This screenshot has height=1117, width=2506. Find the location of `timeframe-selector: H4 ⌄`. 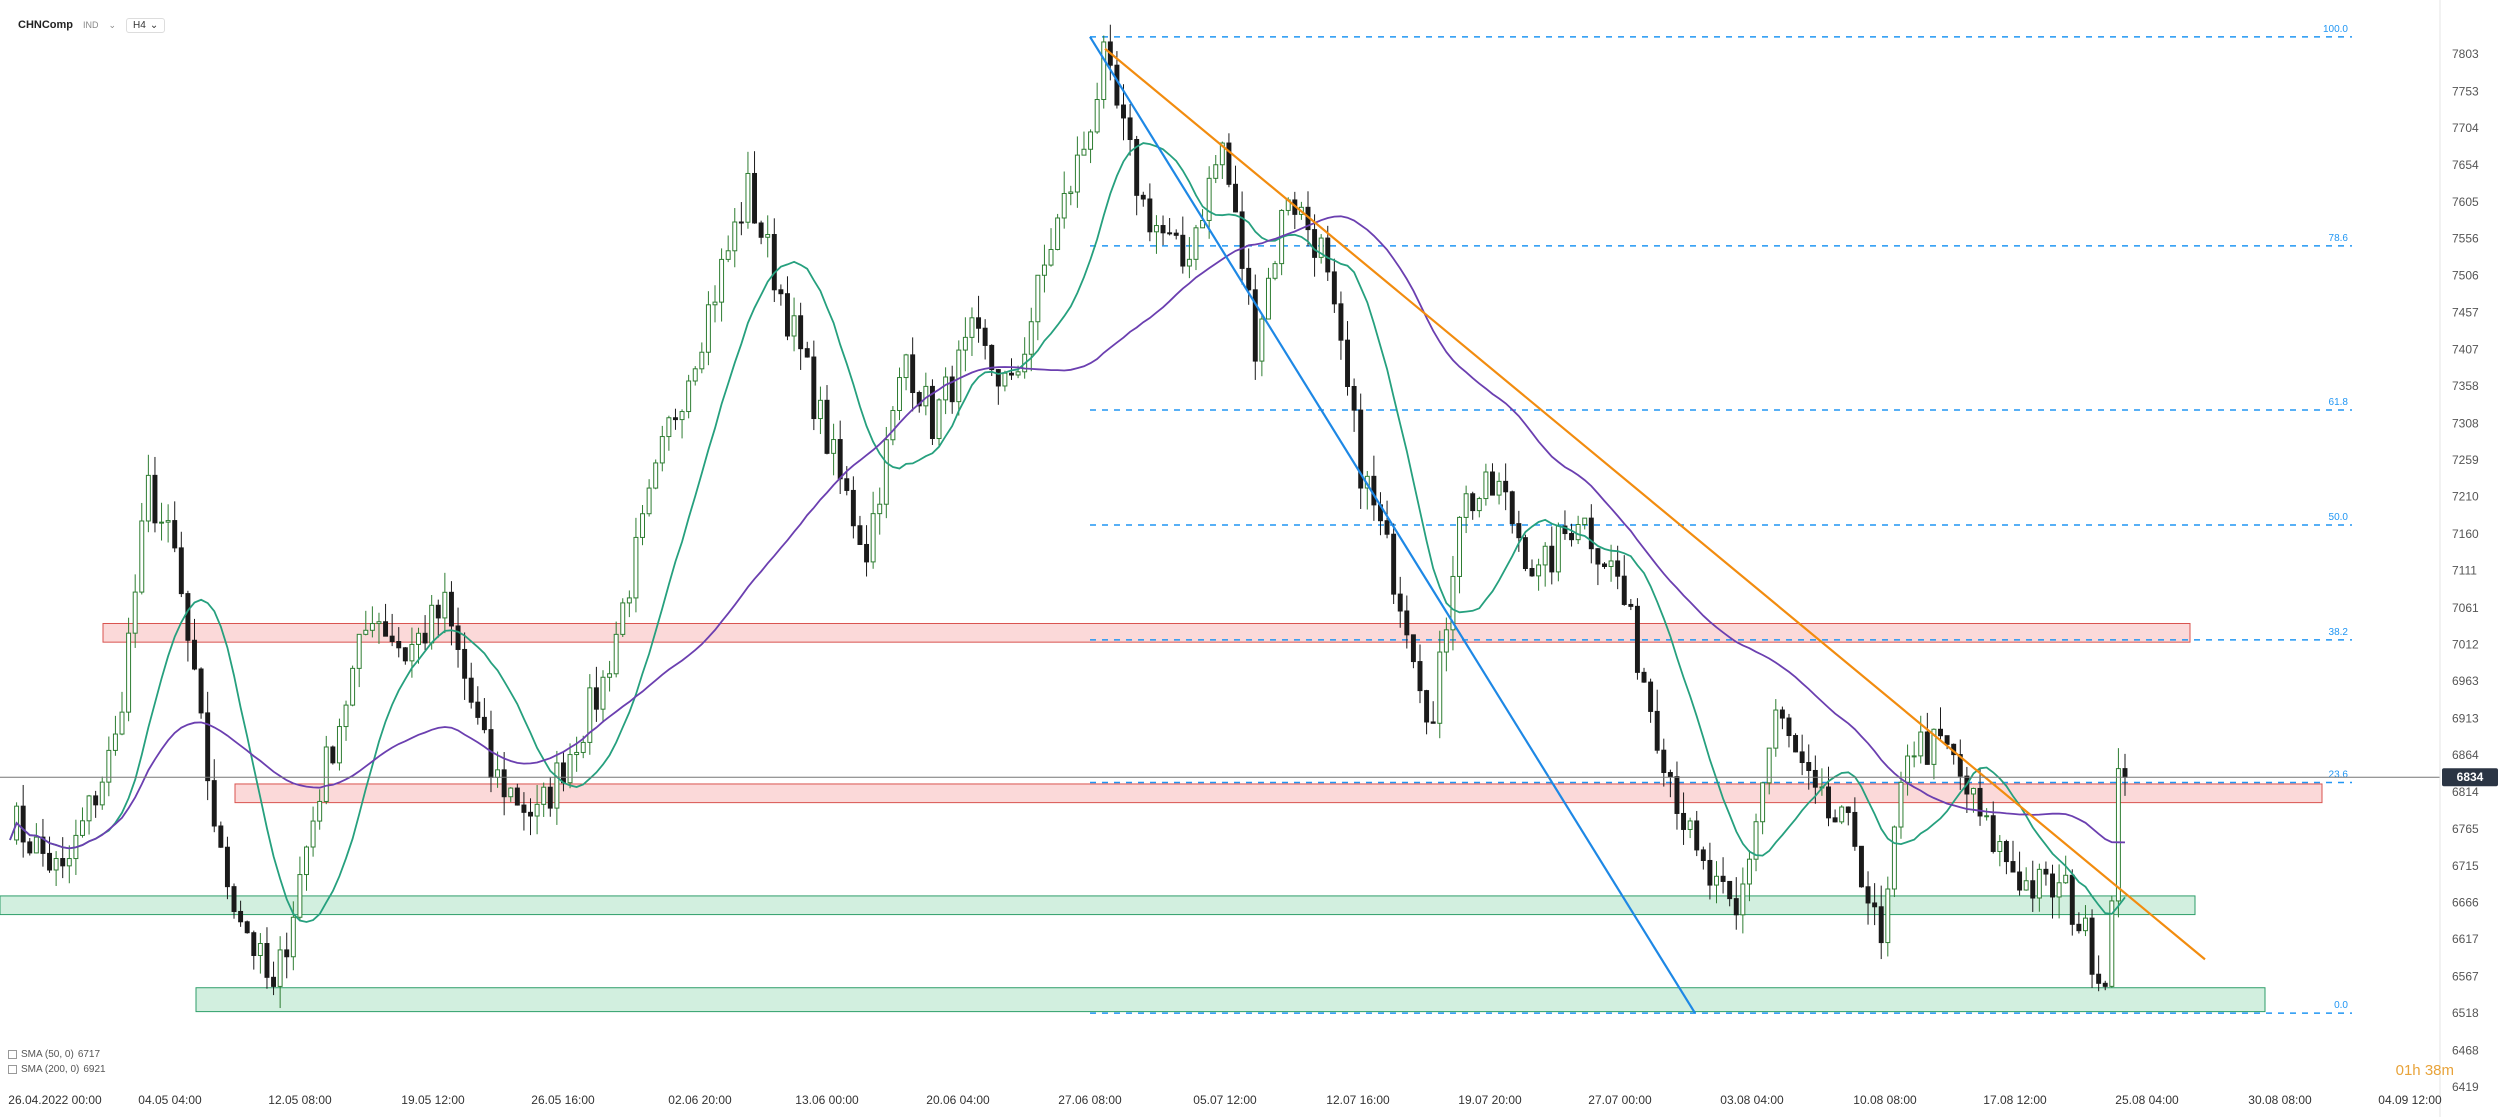

timeframe-selector: H4 ⌄ is located at coordinates (146, 25).